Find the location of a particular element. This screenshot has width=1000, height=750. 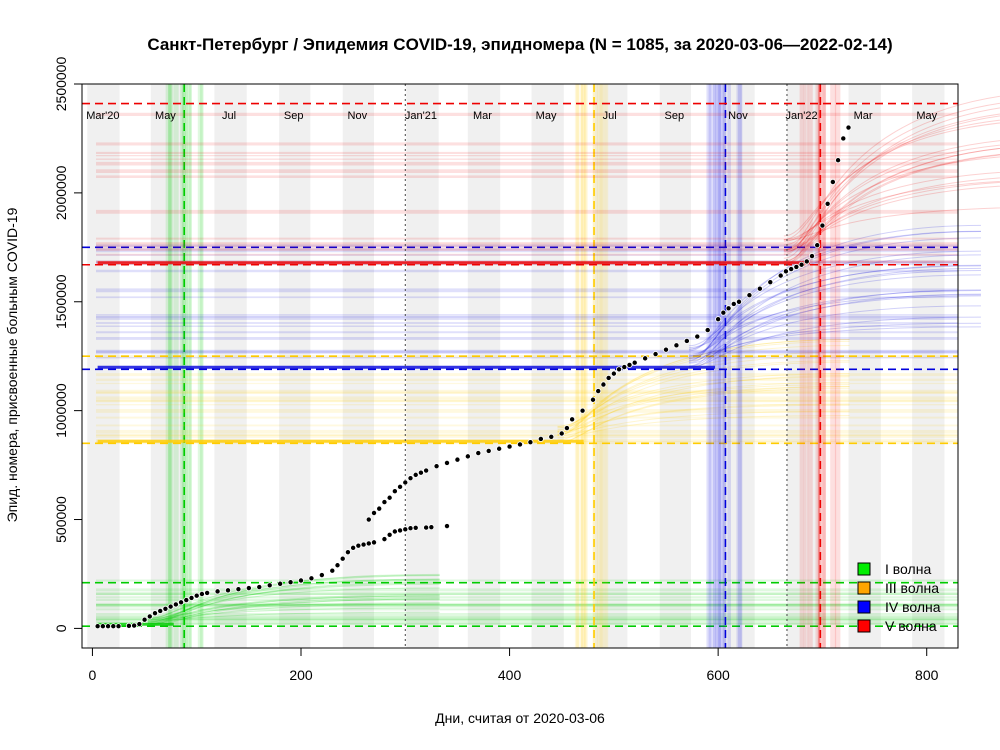

x-tick-label: 800 is located at coordinates (927, 675).